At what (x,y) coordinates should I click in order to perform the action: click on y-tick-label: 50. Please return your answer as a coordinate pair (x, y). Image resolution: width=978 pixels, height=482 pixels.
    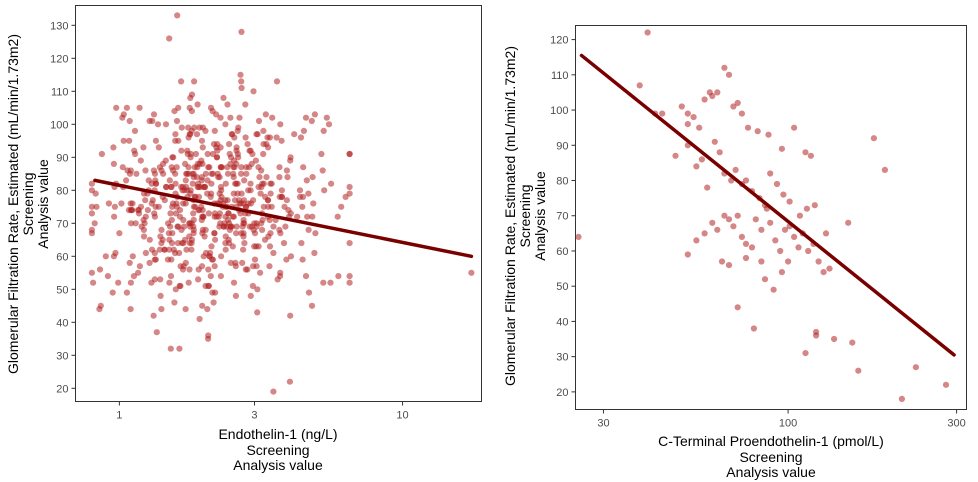
    Looking at the image, I should click on (562, 287).